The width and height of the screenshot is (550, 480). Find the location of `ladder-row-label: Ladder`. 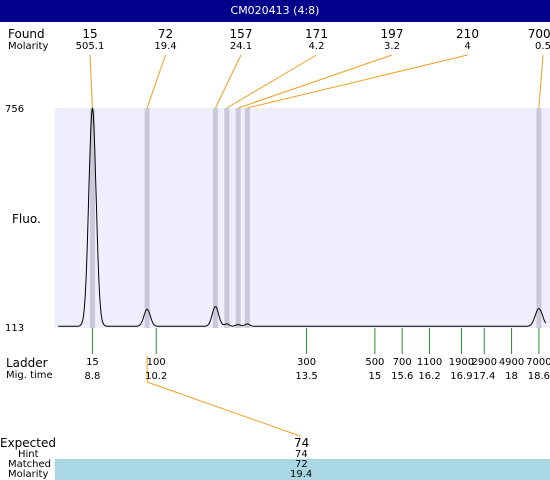

ladder-row-label: Ladder is located at coordinates (27, 363).